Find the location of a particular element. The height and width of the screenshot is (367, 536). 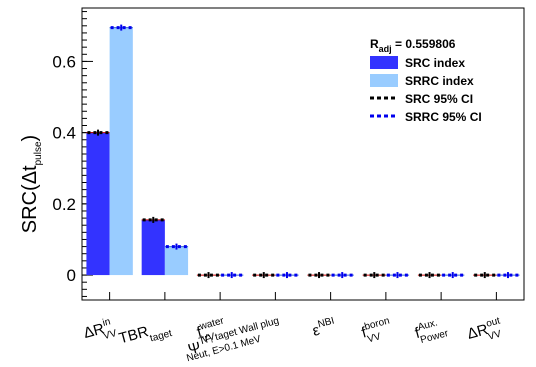

y-title-symbol: Δt is located at coordinates (30, 174).